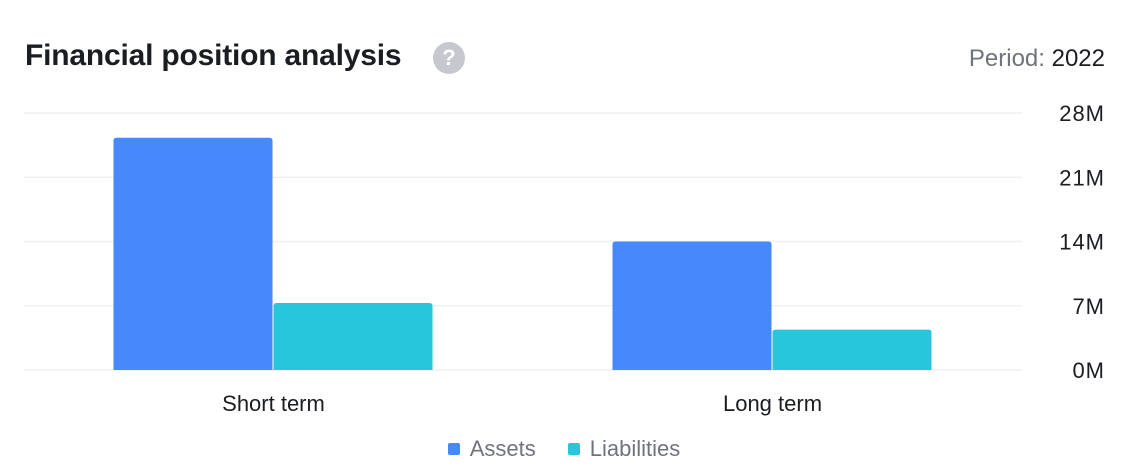 This screenshot has height=476, width=1138. I want to click on help-icon: ?, so click(449, 58).